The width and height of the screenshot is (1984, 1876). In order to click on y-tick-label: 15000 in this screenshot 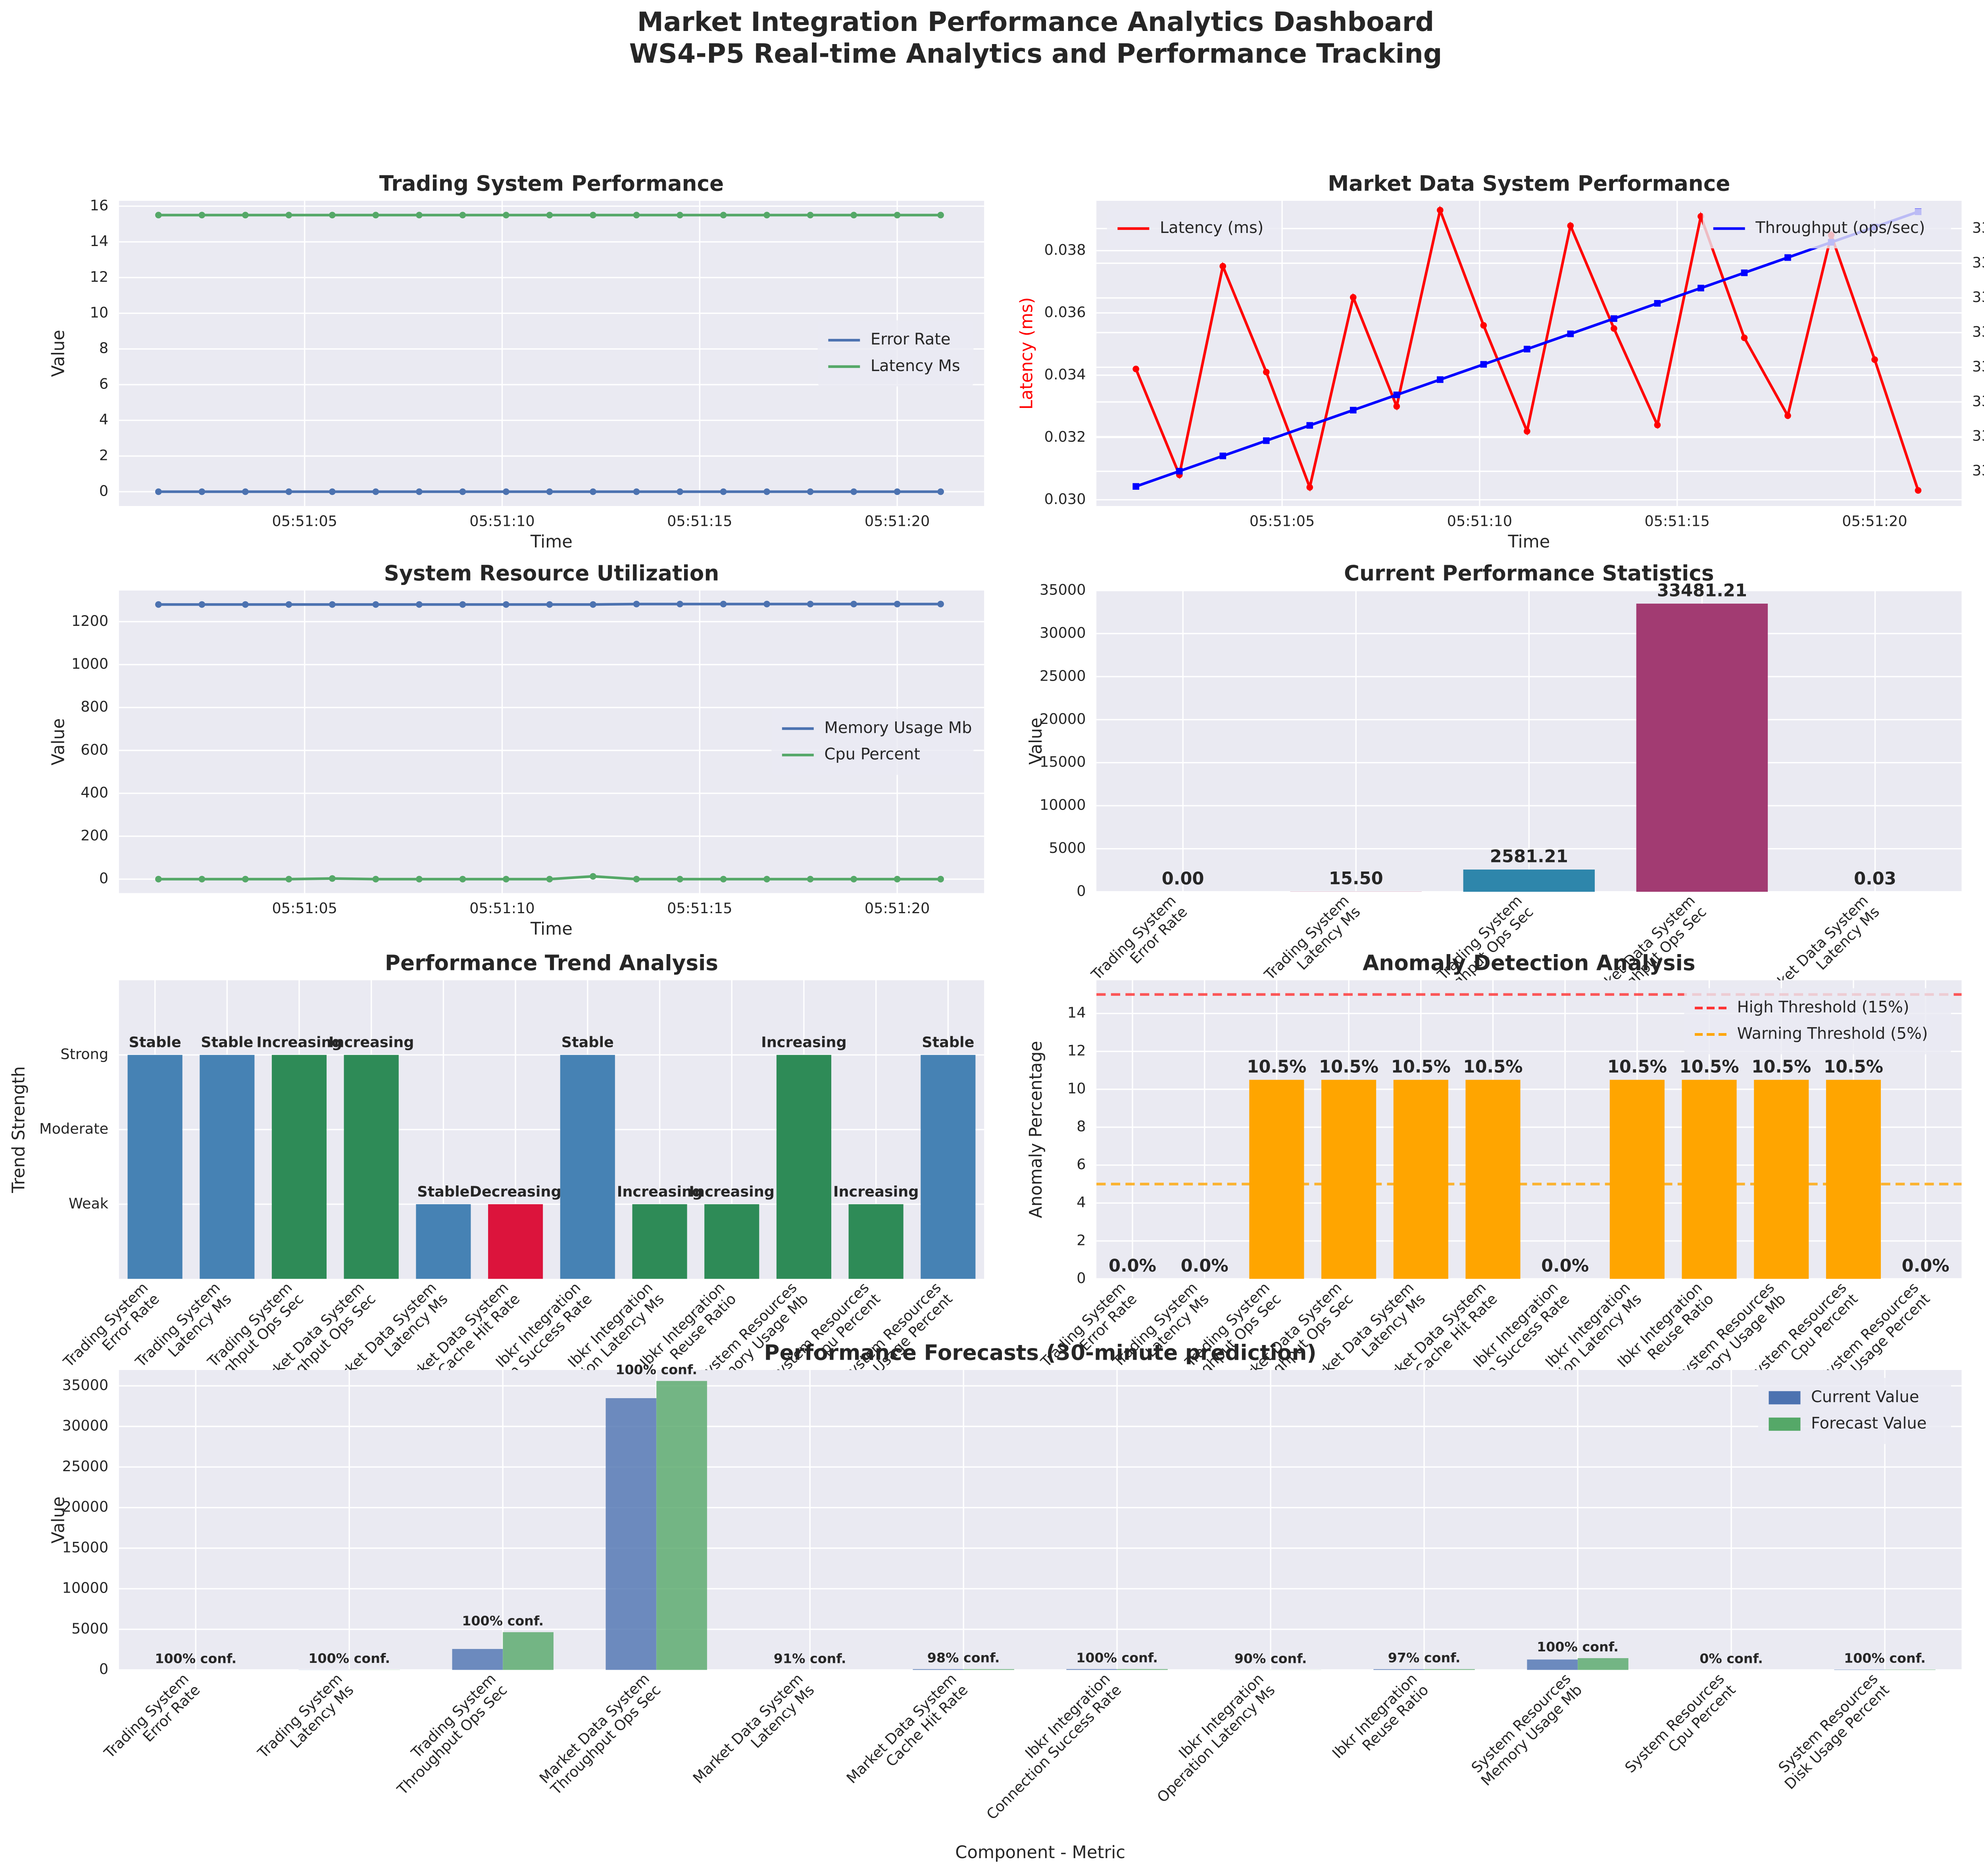, I will do `click(1063, 761)`.